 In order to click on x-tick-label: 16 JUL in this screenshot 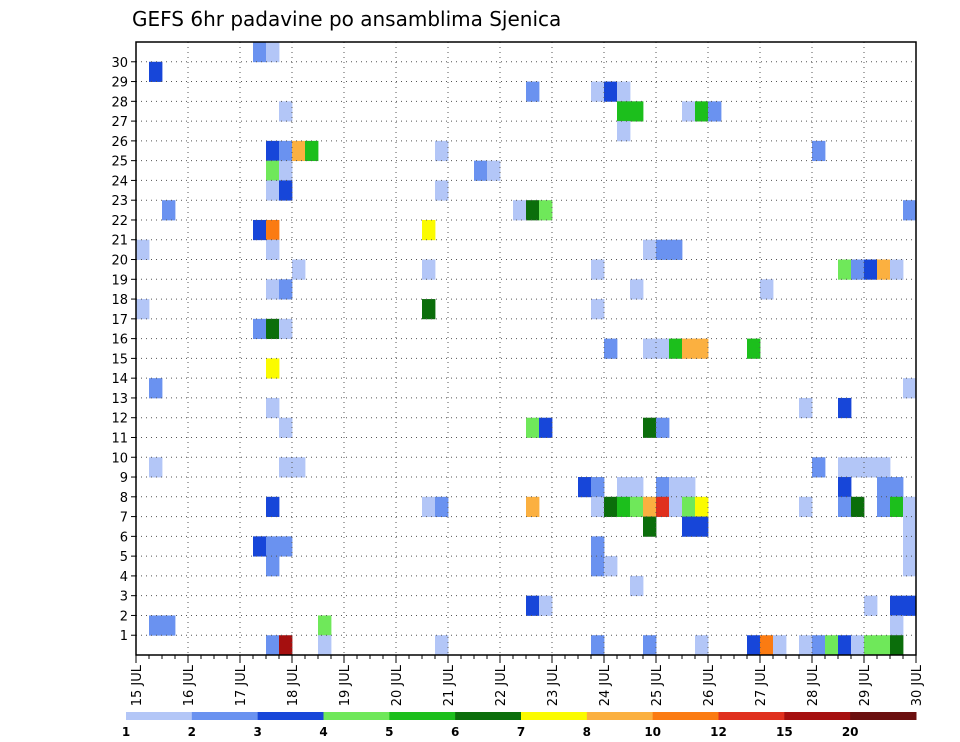, I will do `click(189, 685)`.